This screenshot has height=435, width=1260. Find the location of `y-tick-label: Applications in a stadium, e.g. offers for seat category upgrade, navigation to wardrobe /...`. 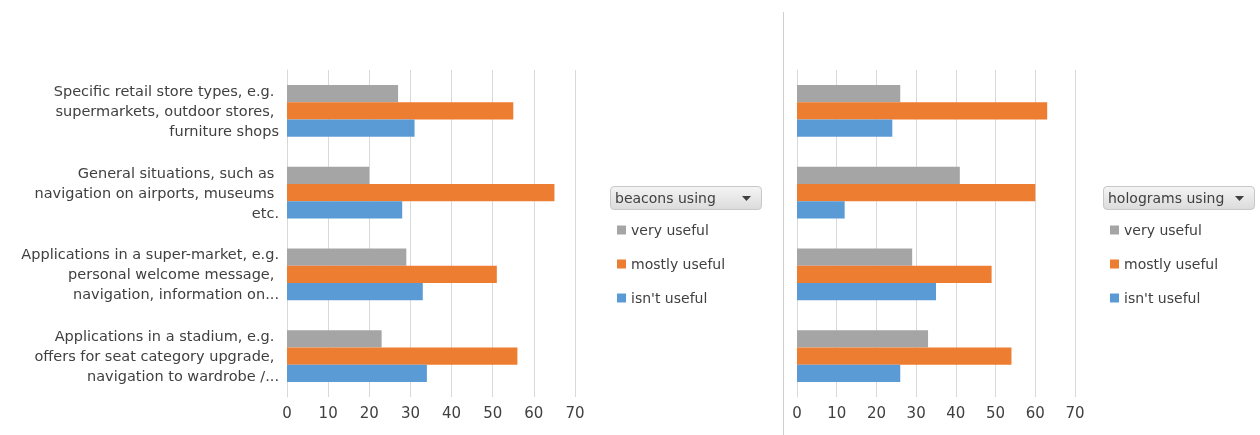

y-tick-label: Applications in a stadium, e.g. offers for seat category upgrade, navigation to wardrobe /... is located at coordinates (156, 356).